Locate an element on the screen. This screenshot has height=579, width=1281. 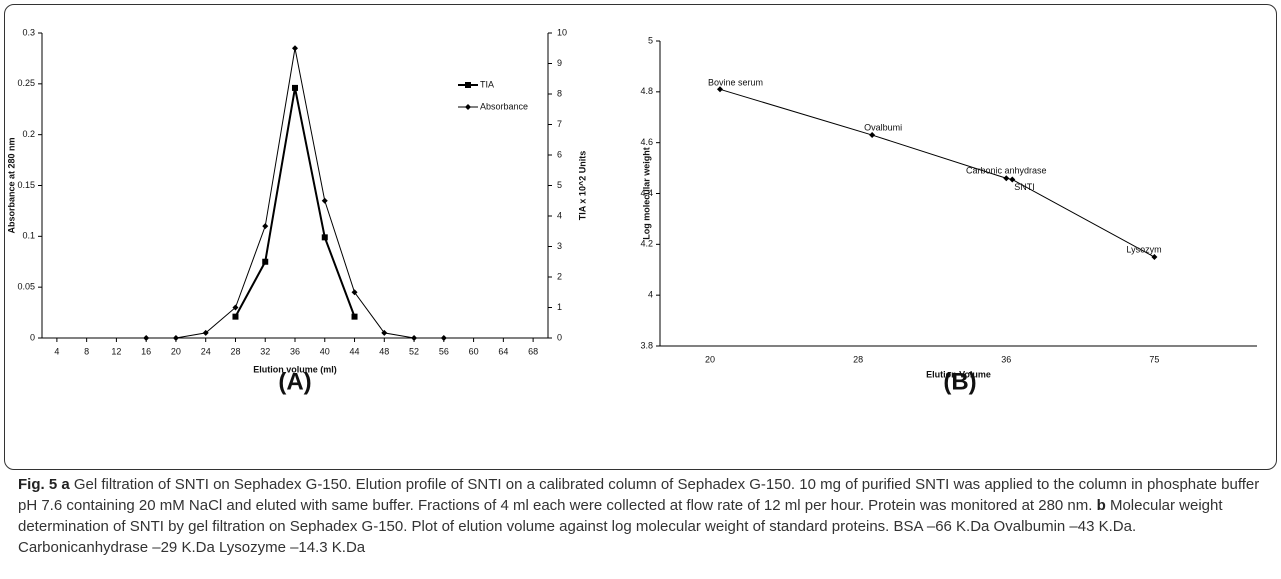
y2-tick-label: 3 is located at coordinates (559, 246).